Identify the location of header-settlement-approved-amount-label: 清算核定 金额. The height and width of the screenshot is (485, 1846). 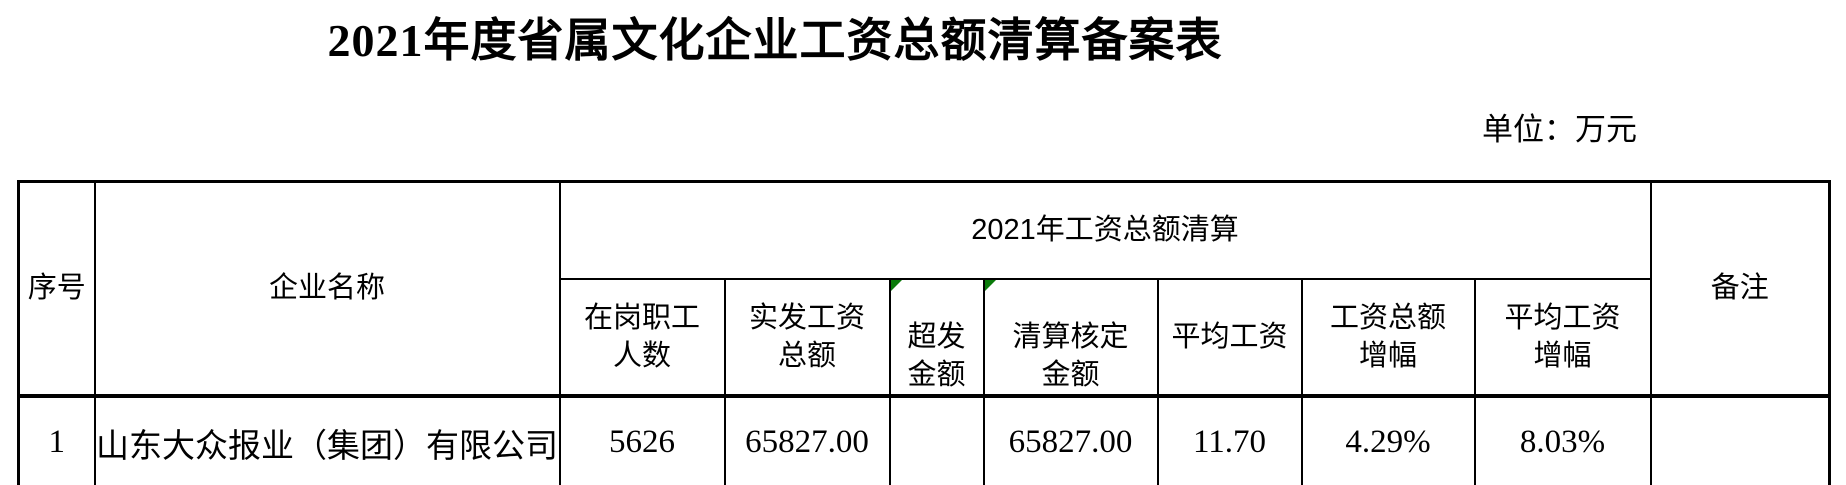
(1070, 355).